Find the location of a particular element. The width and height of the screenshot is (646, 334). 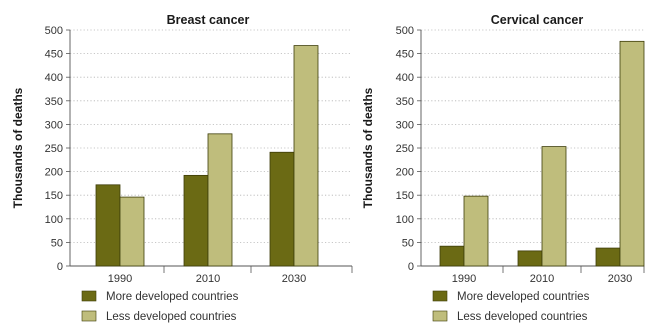

chart-title: Breast cancer is located at coordinates (208, 20).